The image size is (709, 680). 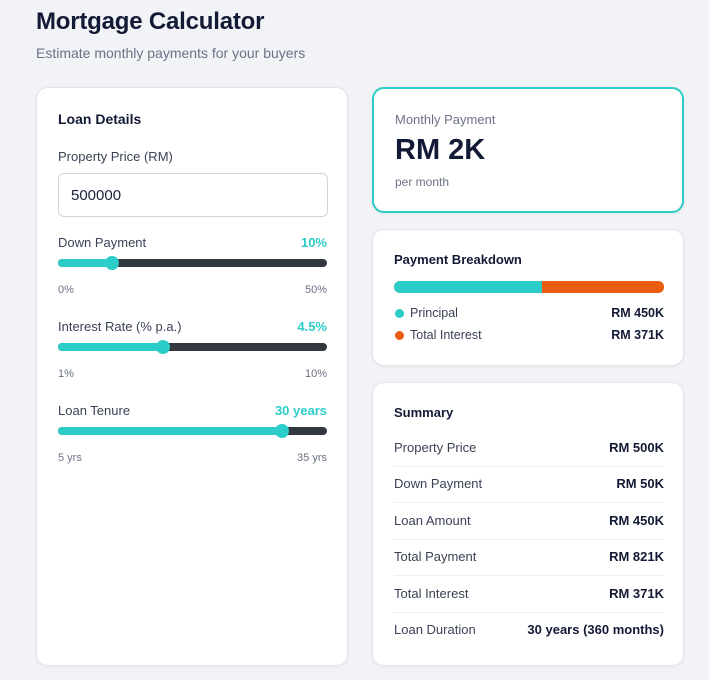 What do you see at coordinates (300, 410) in the screenshot?
I see `loan-tenure-value: 30 years` at bounding box center [300, 410].